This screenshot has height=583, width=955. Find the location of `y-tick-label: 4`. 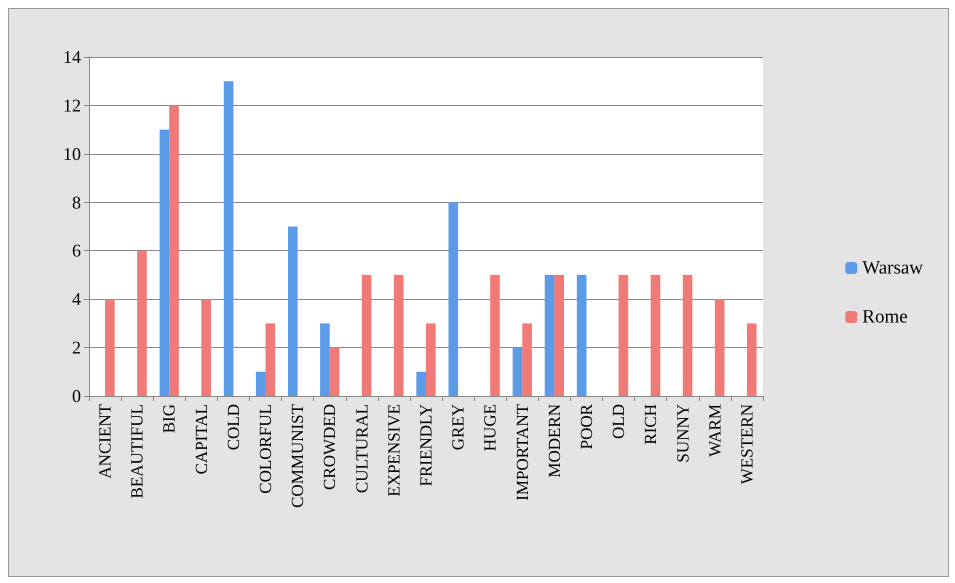

y-tick-label: 4 is located at coordinates (76, 299).